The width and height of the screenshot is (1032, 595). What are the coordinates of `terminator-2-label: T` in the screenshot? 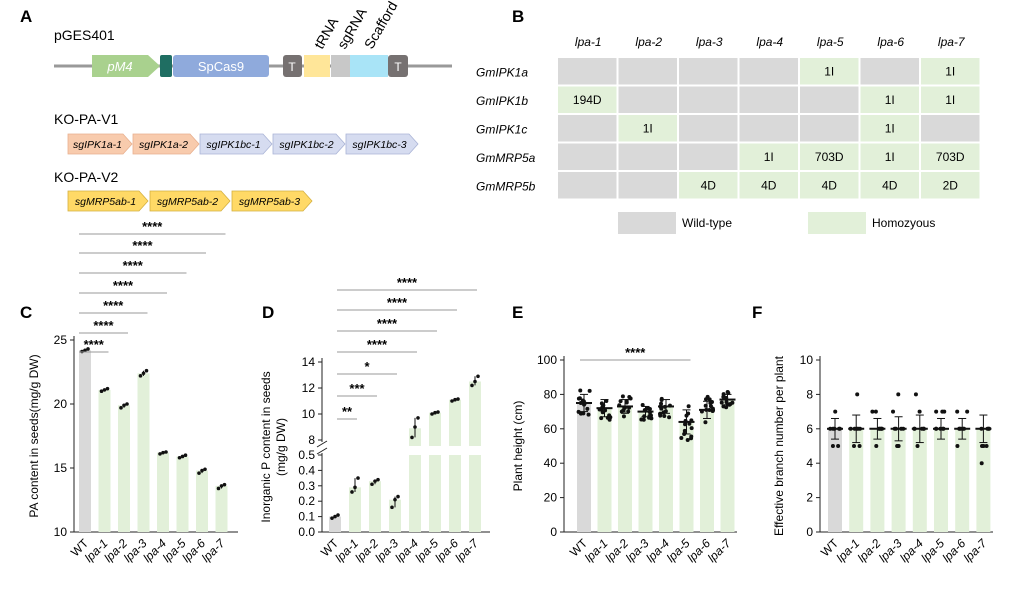 It's located at (398, 67).